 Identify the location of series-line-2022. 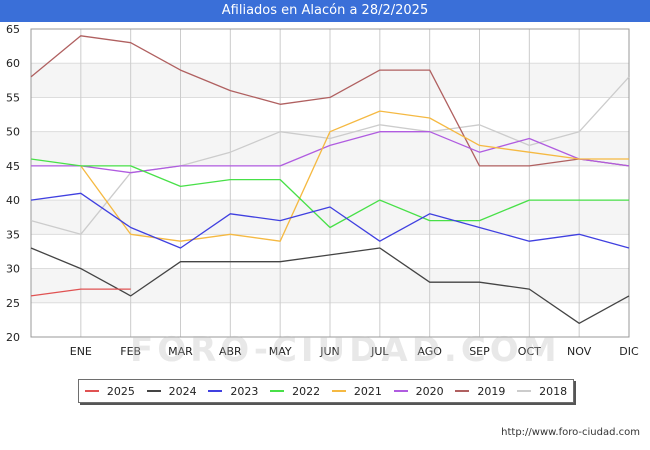
(329, 193).